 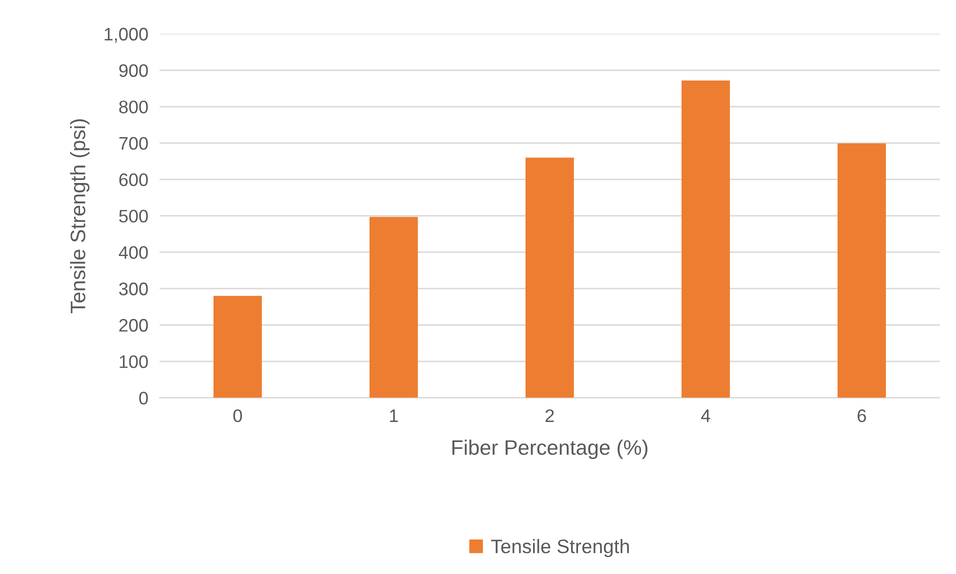 What do you see at coordinates (126, 35) in the screenshot?
I see `y-tick-label: 1,000` at bounding box center [126, 35].